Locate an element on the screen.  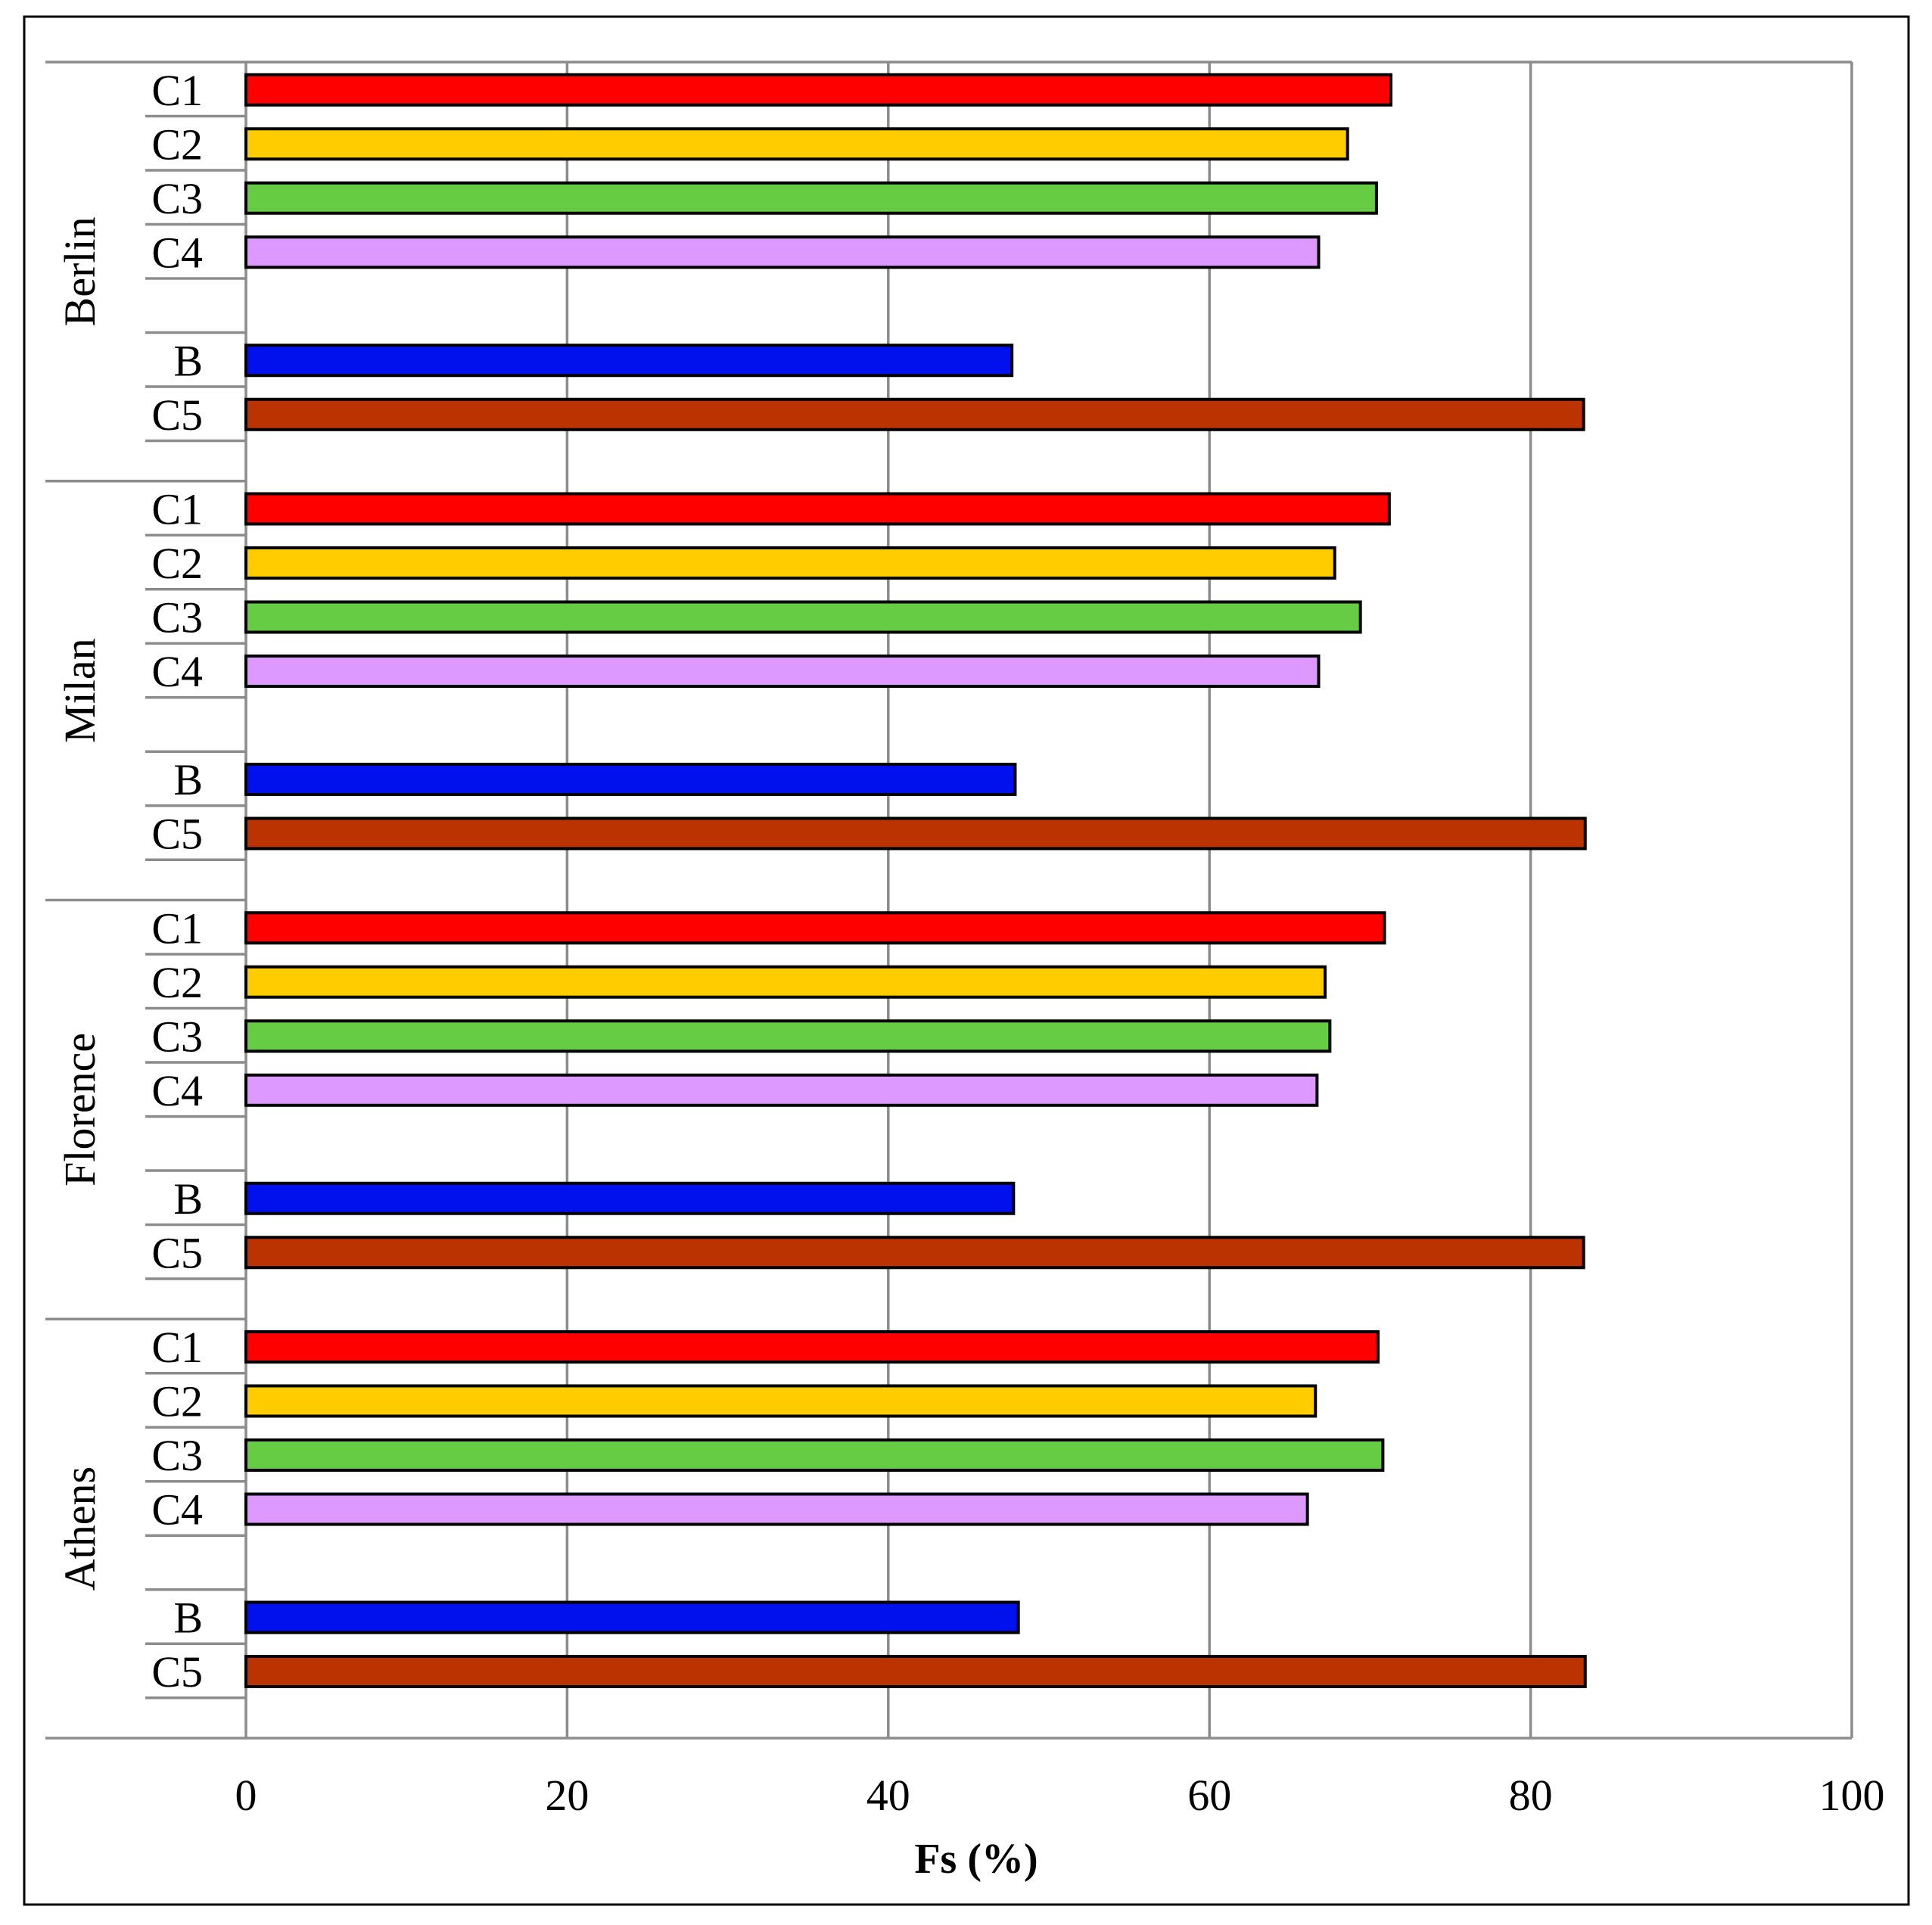
bar-florence-c4 is located at coordinates (781, 1090).